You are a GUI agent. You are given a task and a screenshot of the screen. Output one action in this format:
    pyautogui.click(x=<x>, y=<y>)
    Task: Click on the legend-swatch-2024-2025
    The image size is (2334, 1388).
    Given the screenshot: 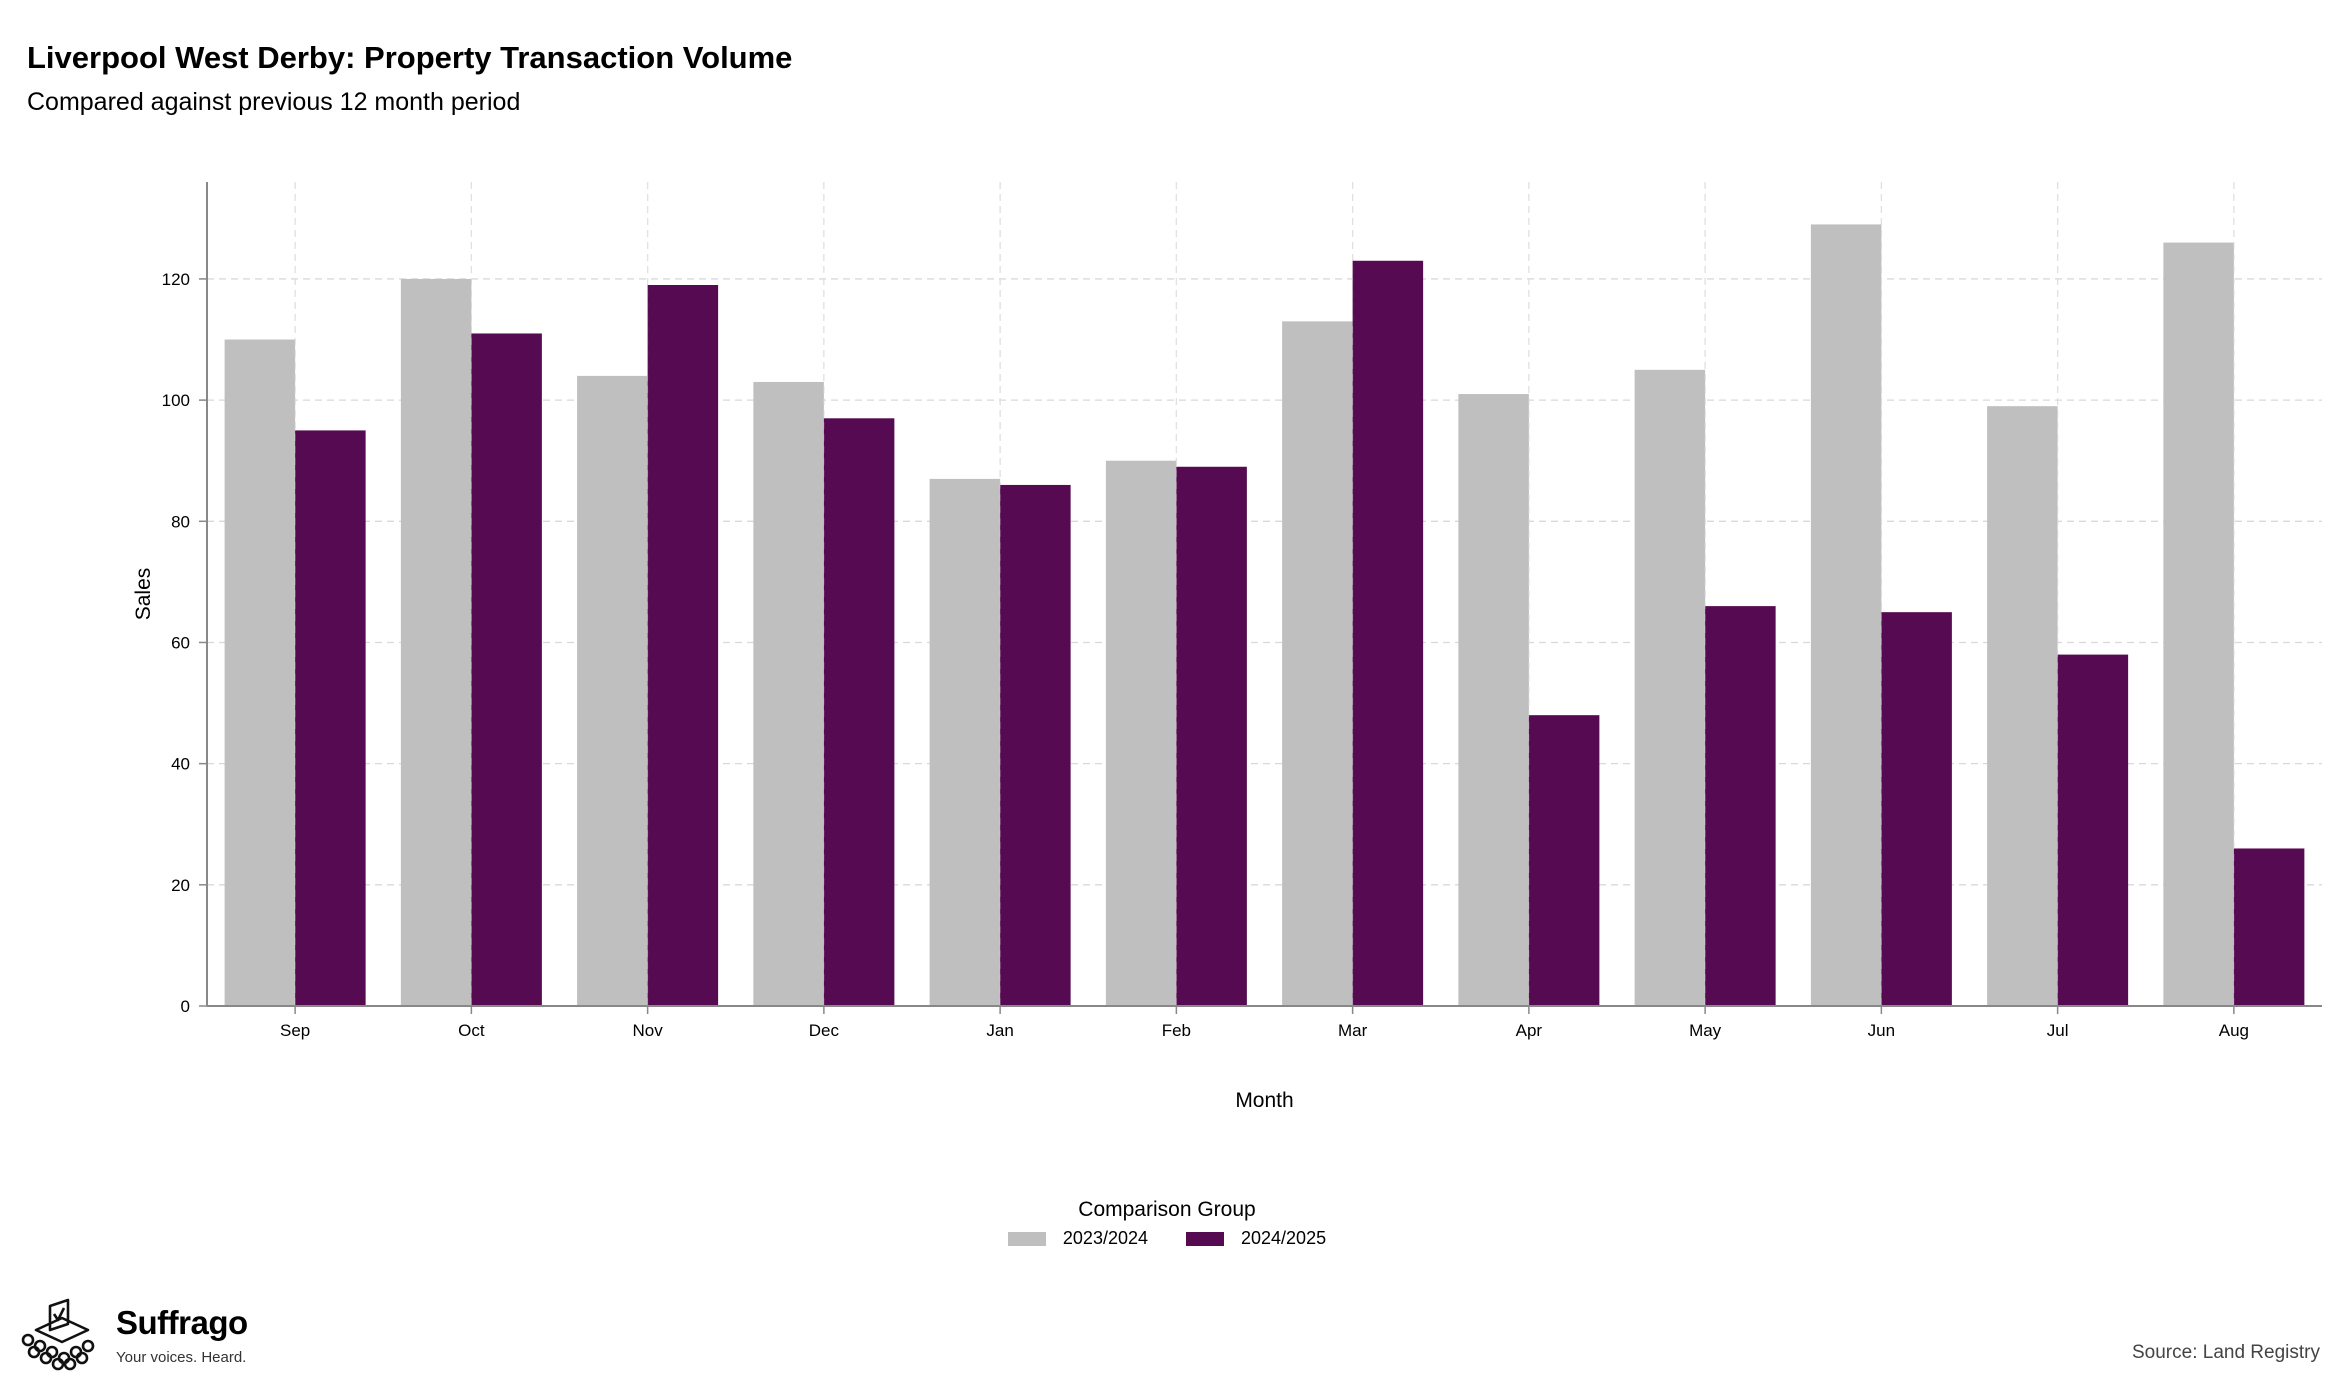 What is the action you would take?
    pyautogui.click(x=1205, y=1238)
    